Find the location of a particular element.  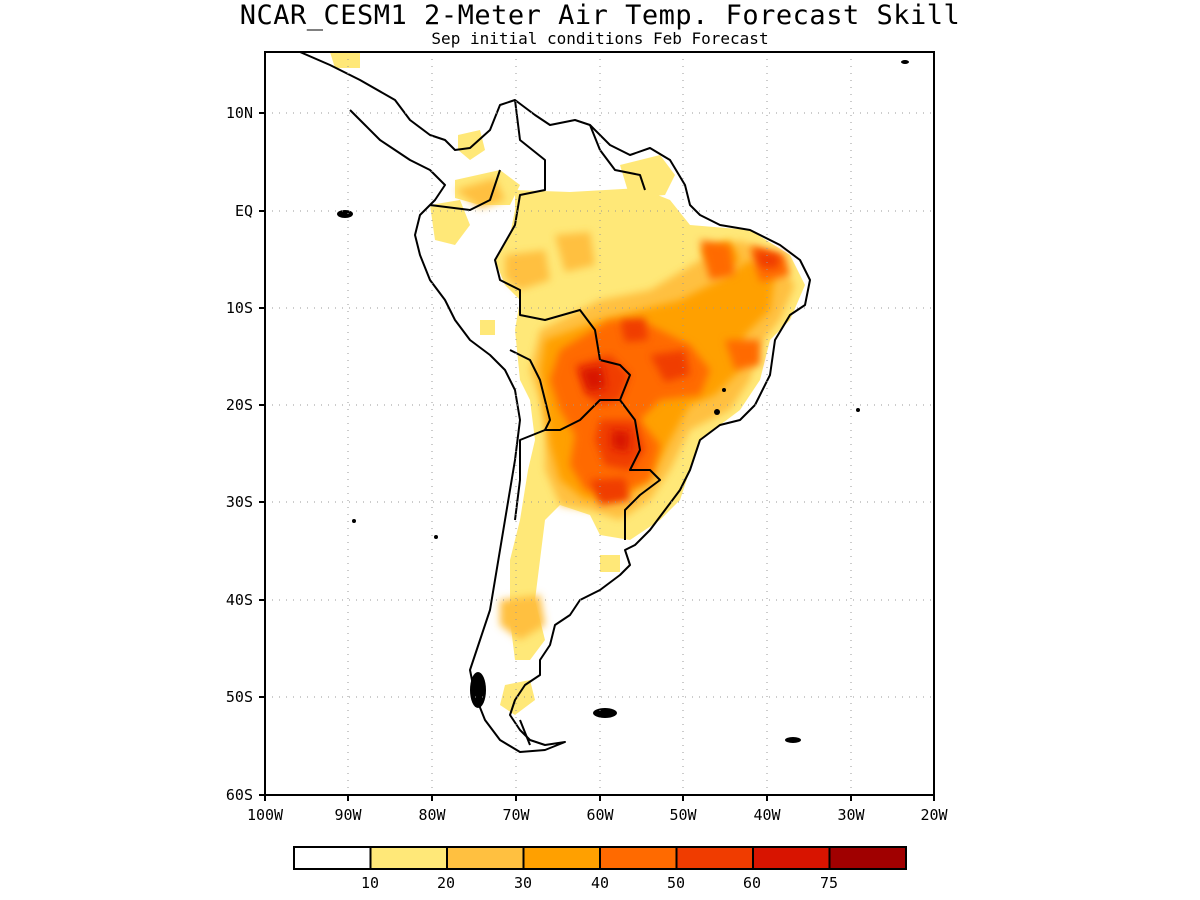

x-axis-labels: 100W 90W 80W 70W 60W 50W 40W 30W 20W is located at coordinates (598, 815).